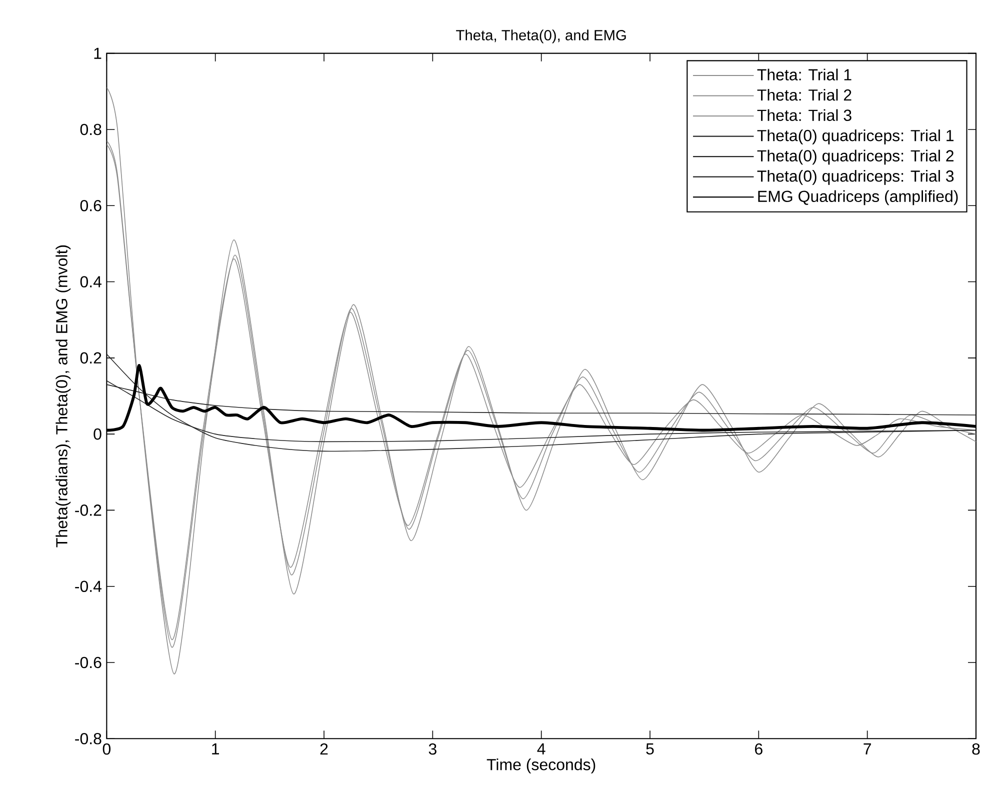 This screenshot has height=810, width=982. Describe the element at coordinates (804, 74) in the screenshot. I see `legend-label: Theta: Trial 1` at that location.